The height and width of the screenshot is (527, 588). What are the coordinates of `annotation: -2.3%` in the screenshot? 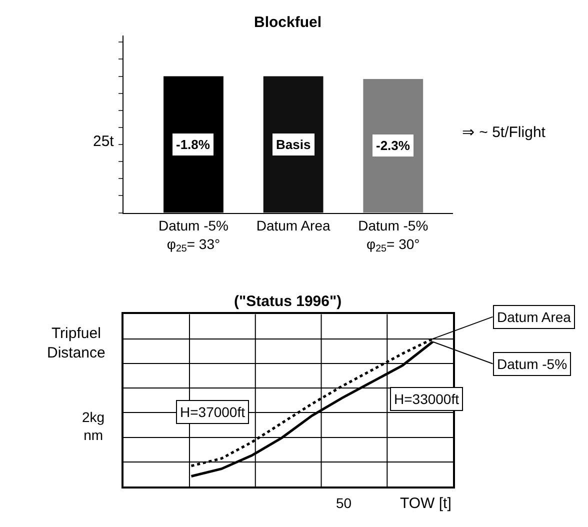 It's located at (393, 145).